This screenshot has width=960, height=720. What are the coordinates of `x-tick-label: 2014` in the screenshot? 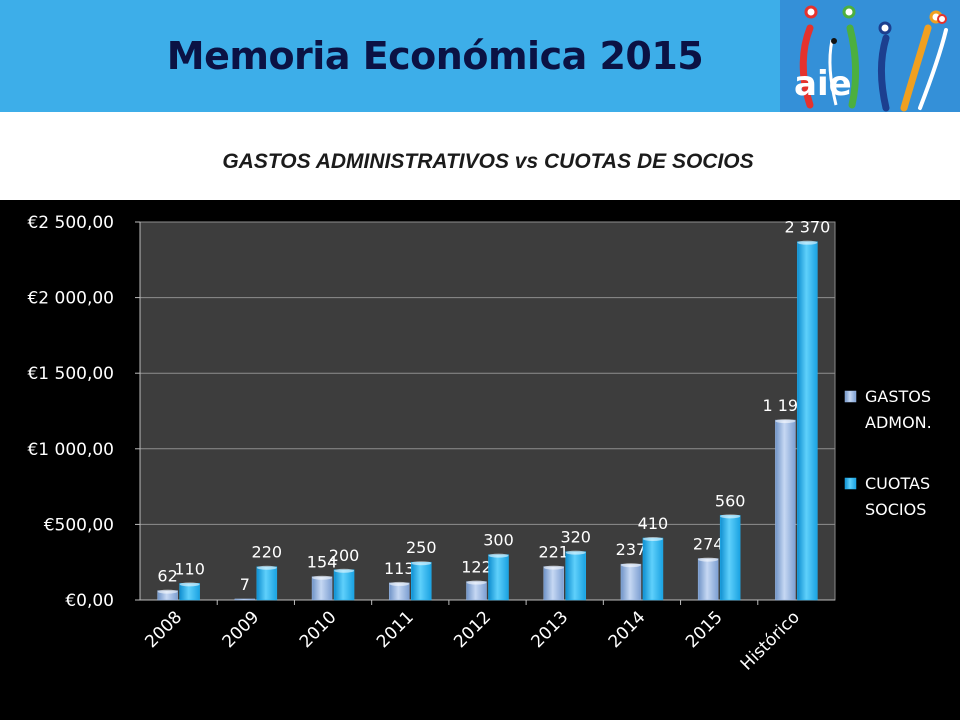 It's located at (627, 629).